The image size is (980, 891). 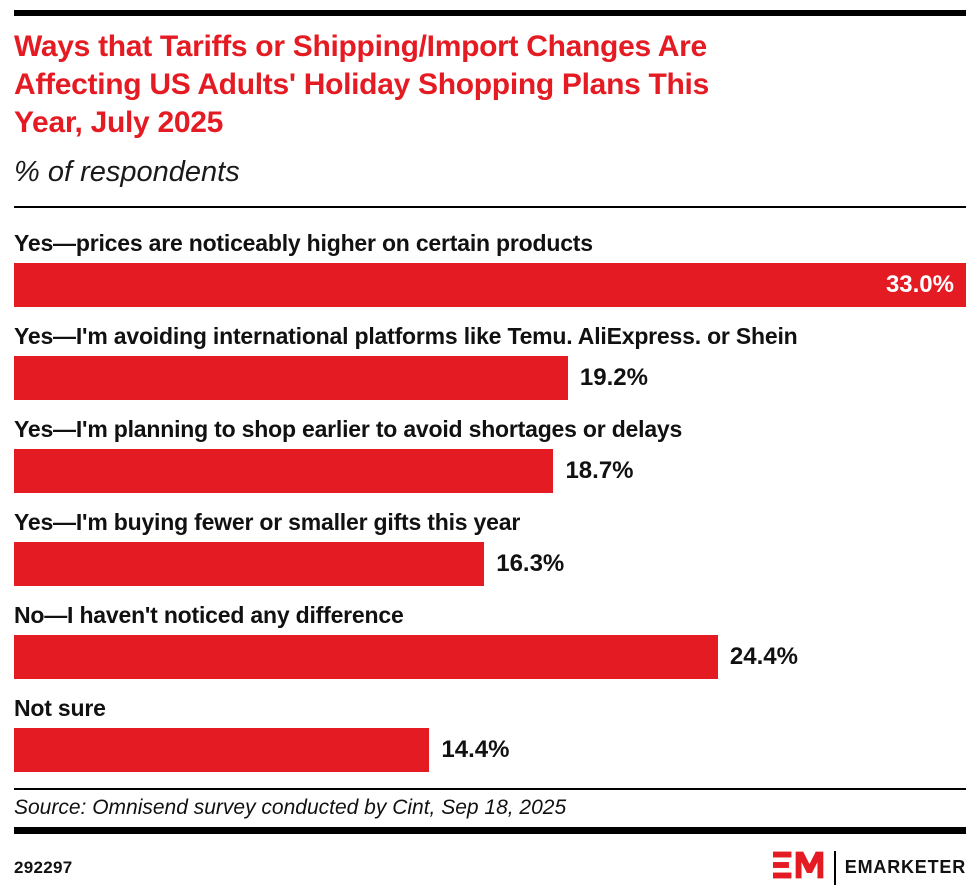 I want to click on bar-track: 18.7%, so click(x=490, y=471).